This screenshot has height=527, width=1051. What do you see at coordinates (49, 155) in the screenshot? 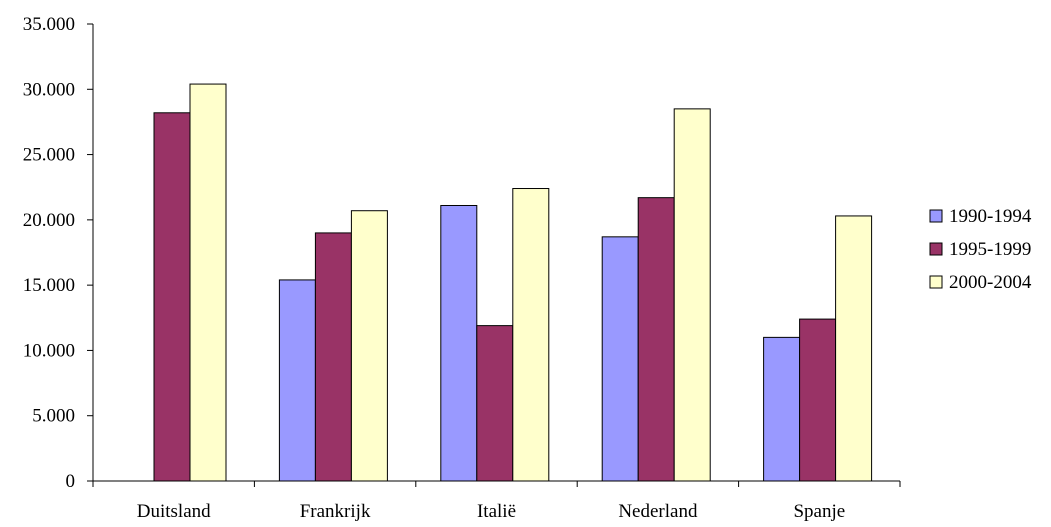
I see `y-tick-label: 25.000` at bounding box center [49, 155].